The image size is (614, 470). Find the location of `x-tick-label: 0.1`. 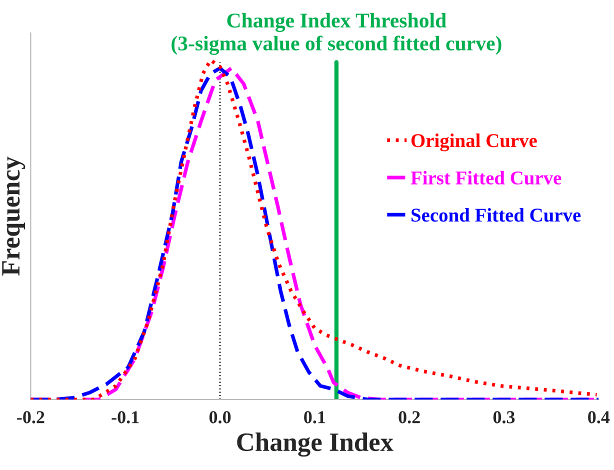

x-tick-label: 0.1 is located at coordinates (315, 417).